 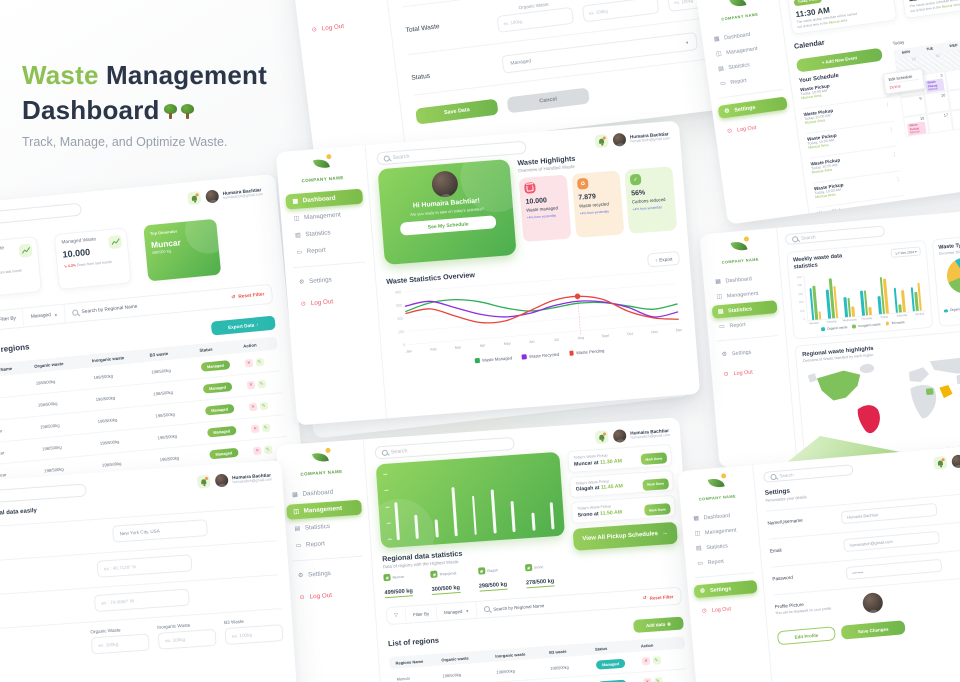 What do you see at coordinates (891, 541) in the screenshot?
I see `email-input: humairabch@gmail.com` at bounding box center [891, 541].